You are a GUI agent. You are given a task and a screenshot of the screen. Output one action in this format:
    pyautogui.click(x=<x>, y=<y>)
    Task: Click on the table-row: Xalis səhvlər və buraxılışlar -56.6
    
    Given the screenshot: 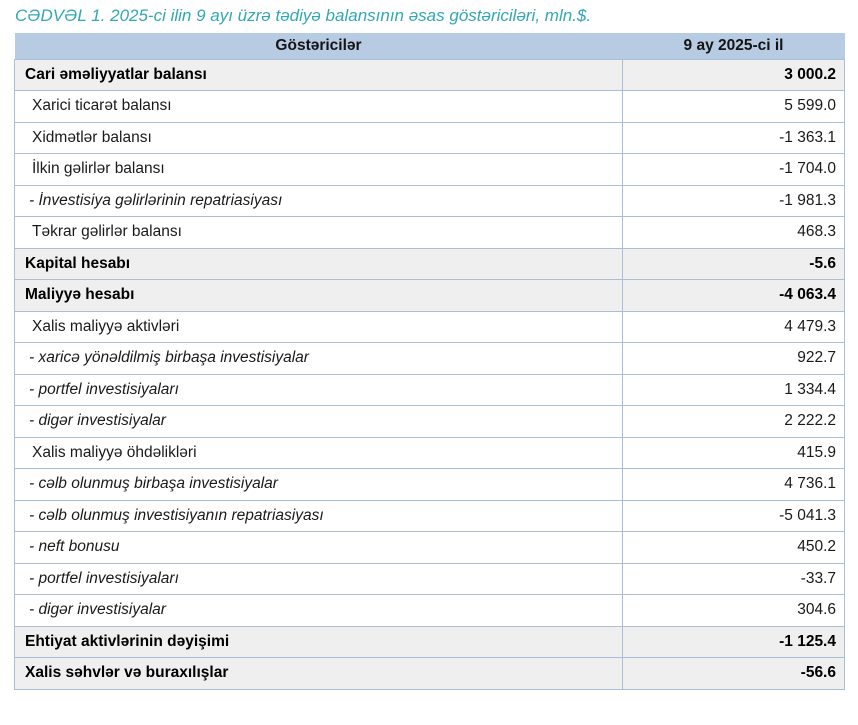 What is the action you would take?
    pyautogui.click(x=429, y=673)
    